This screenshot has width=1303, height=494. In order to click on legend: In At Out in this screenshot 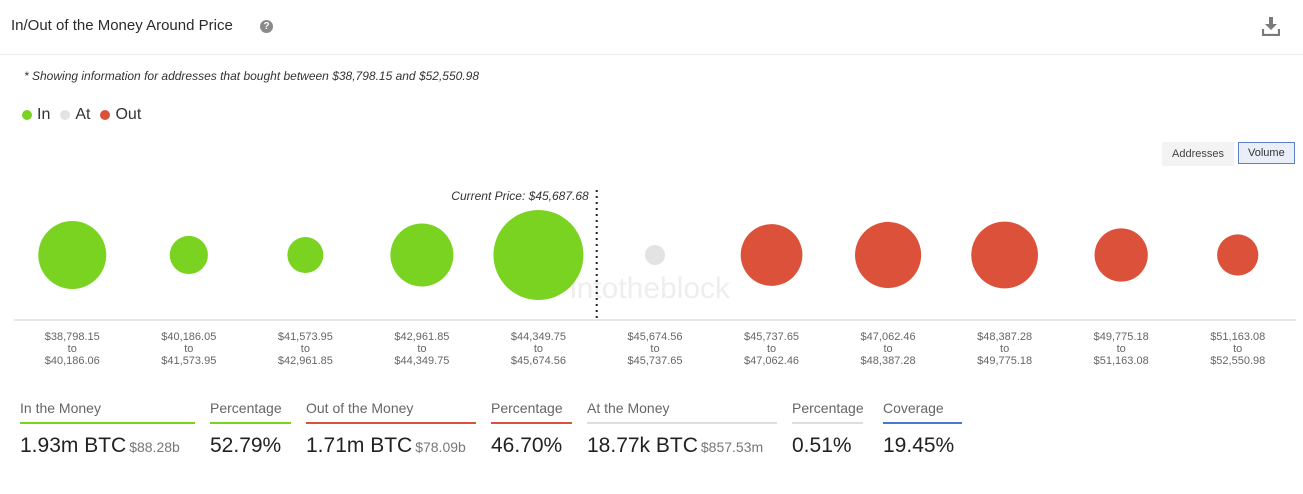, I will do `click(86, 115)`.